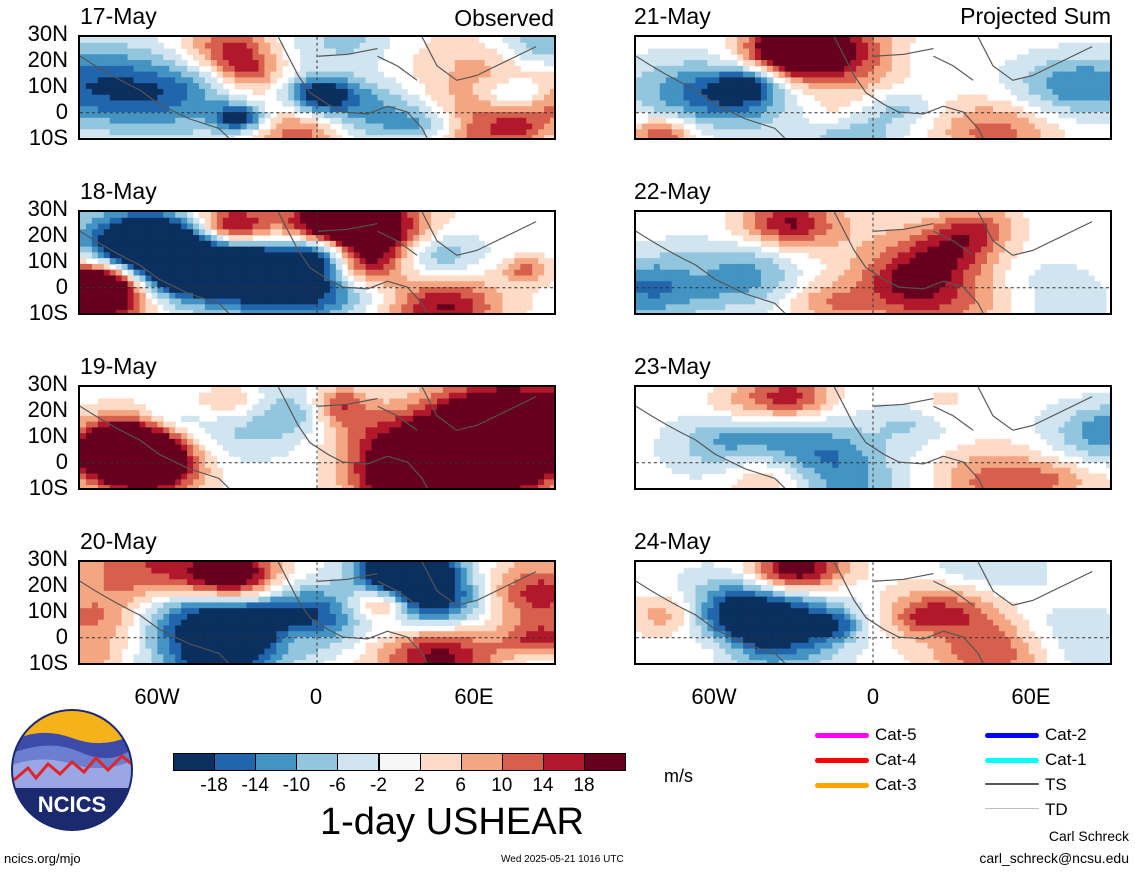  What do you see at coordinates (118, 366) in the screenshot?
I see `panel-title: 19-May` at bounding box center [118, 366].